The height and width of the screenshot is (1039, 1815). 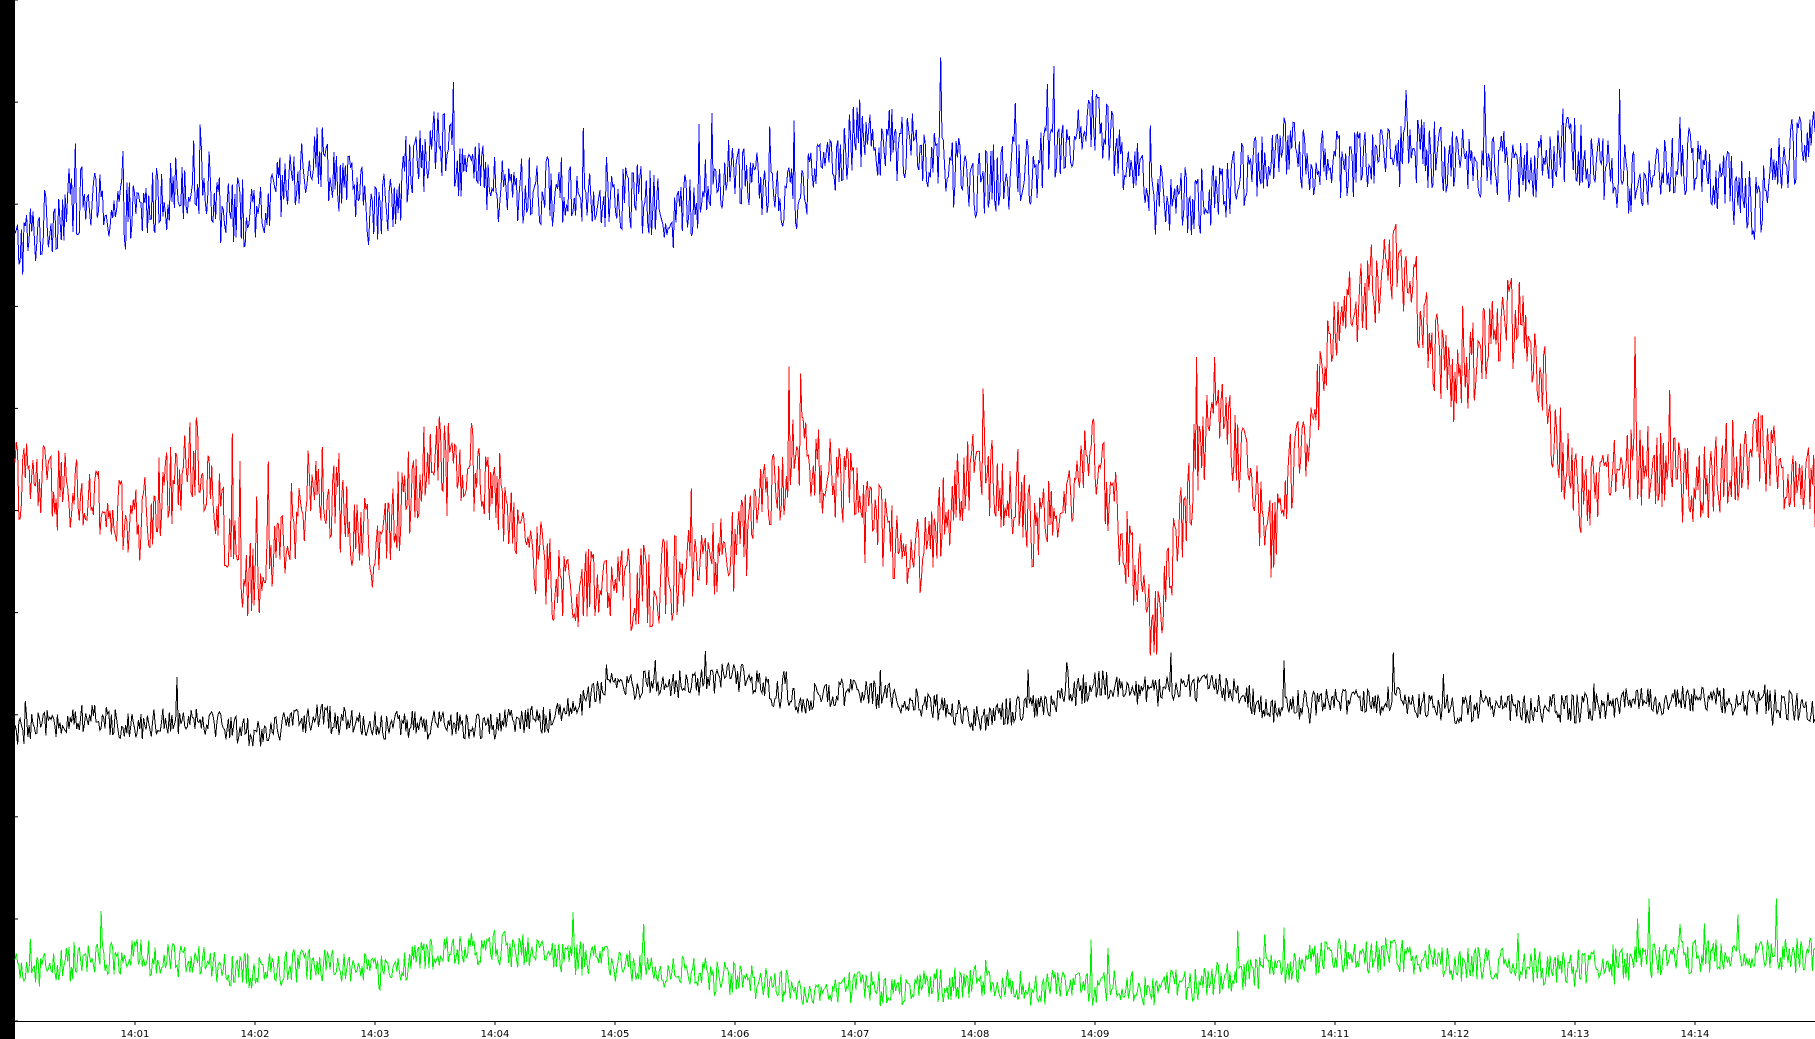 What do you see at coordinates (7, 714) in the screenshot?
I see `y-tick-label: 1864` at bounding box center [7, 714].